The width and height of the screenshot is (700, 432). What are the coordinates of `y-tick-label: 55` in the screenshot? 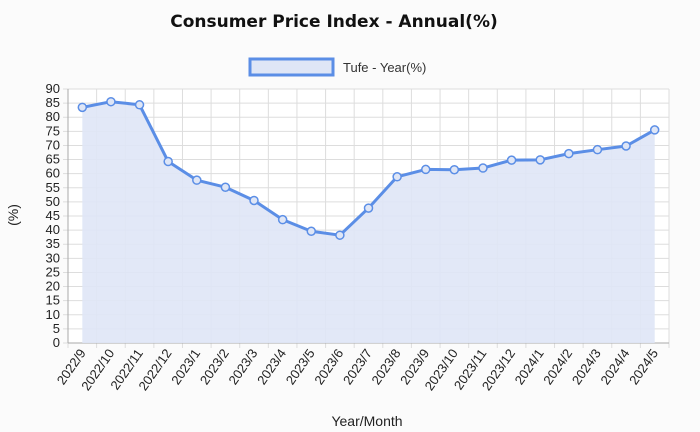 It's located at (53, 187).